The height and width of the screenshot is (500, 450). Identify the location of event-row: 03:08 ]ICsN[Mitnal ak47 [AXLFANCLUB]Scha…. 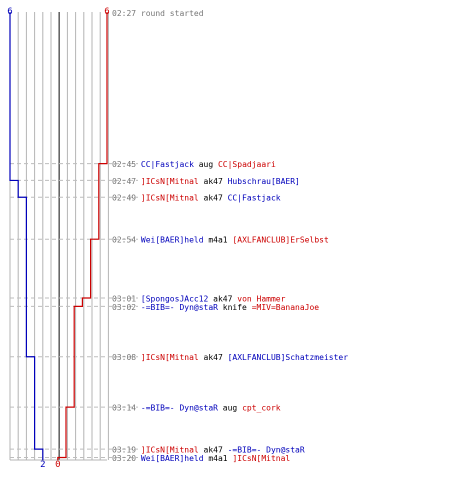
(230, 357).